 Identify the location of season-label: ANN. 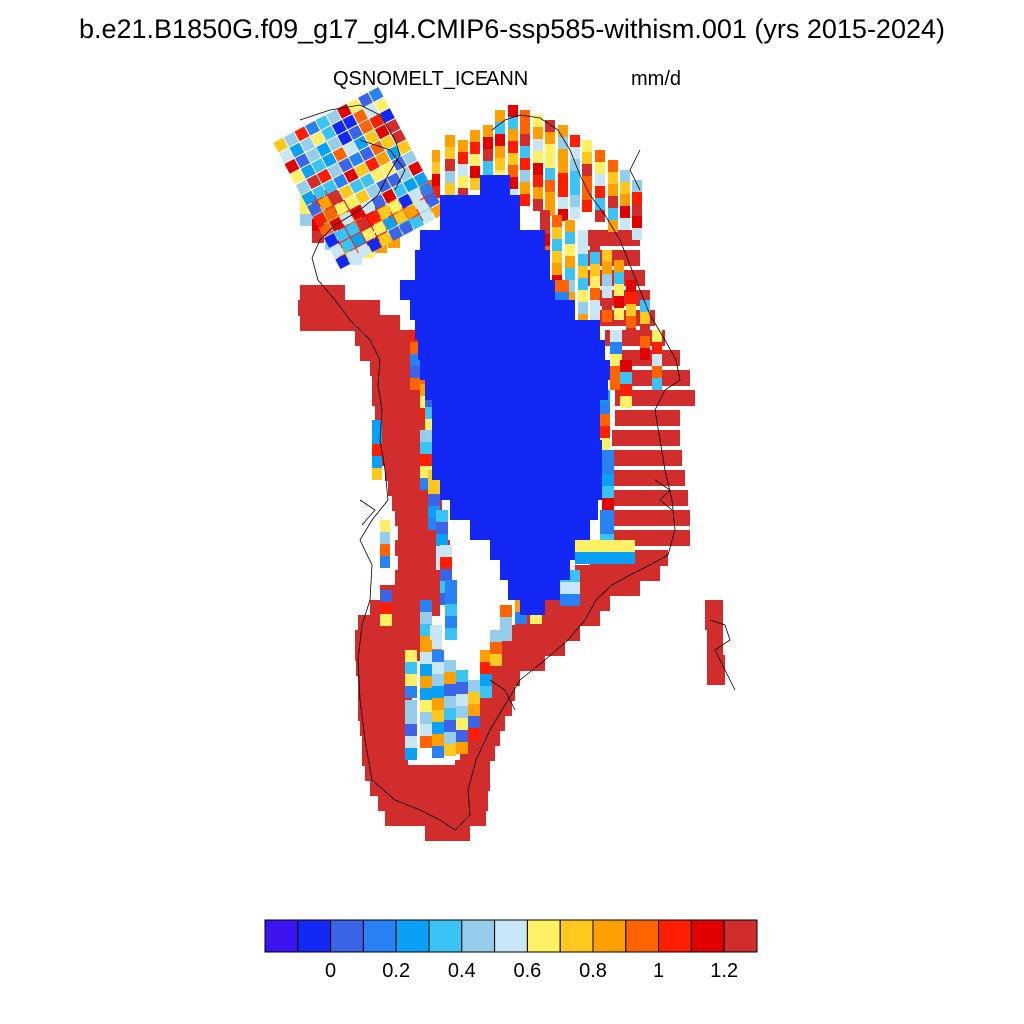
(507, 79).